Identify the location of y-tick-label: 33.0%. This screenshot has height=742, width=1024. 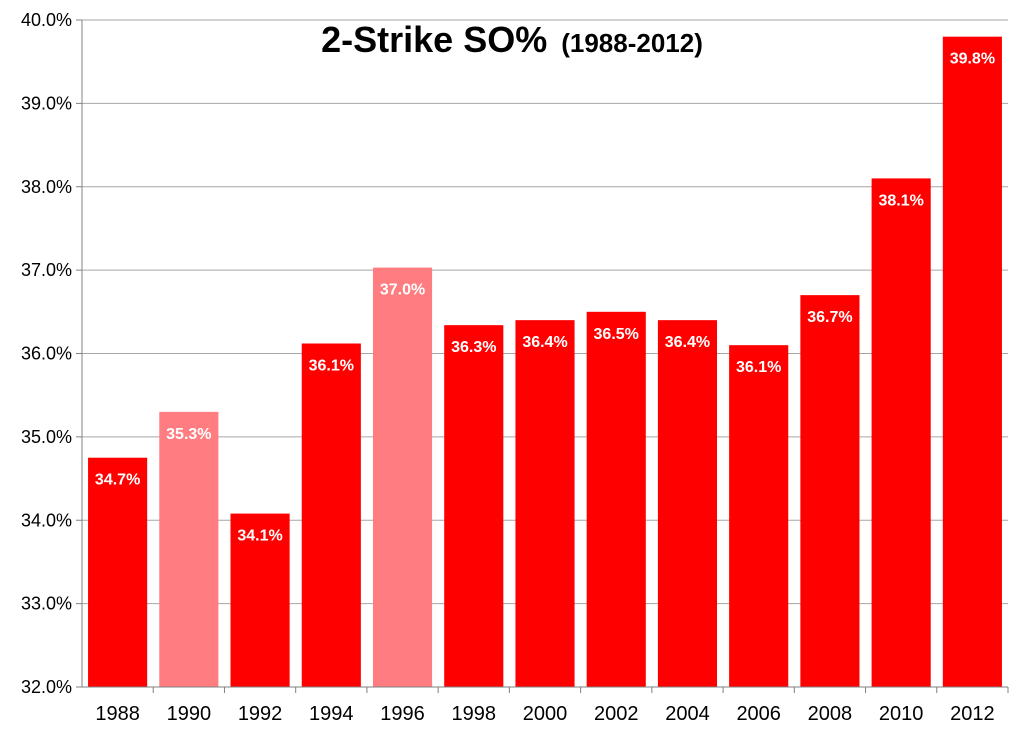
(46, 604).